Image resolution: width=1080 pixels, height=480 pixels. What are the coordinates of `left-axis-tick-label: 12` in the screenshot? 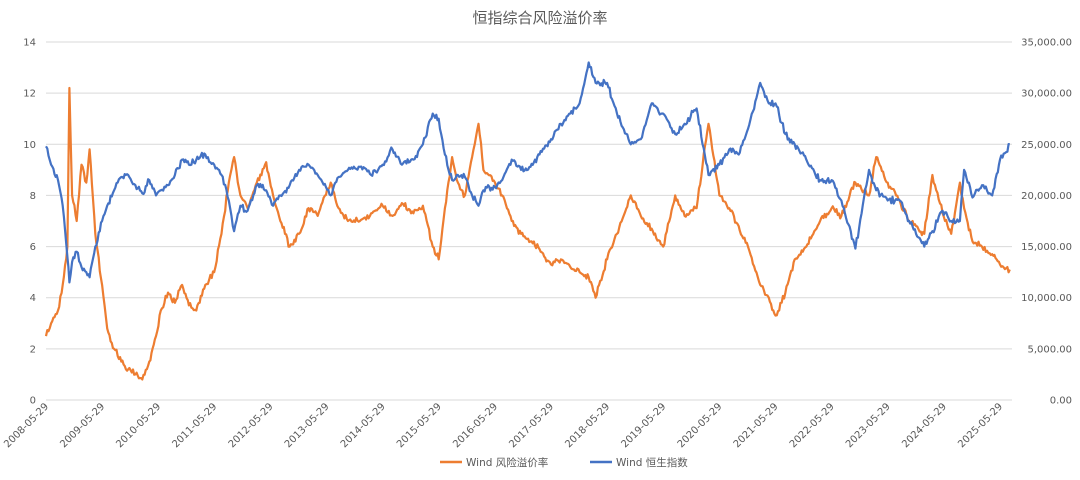 It's located at (29, 94).